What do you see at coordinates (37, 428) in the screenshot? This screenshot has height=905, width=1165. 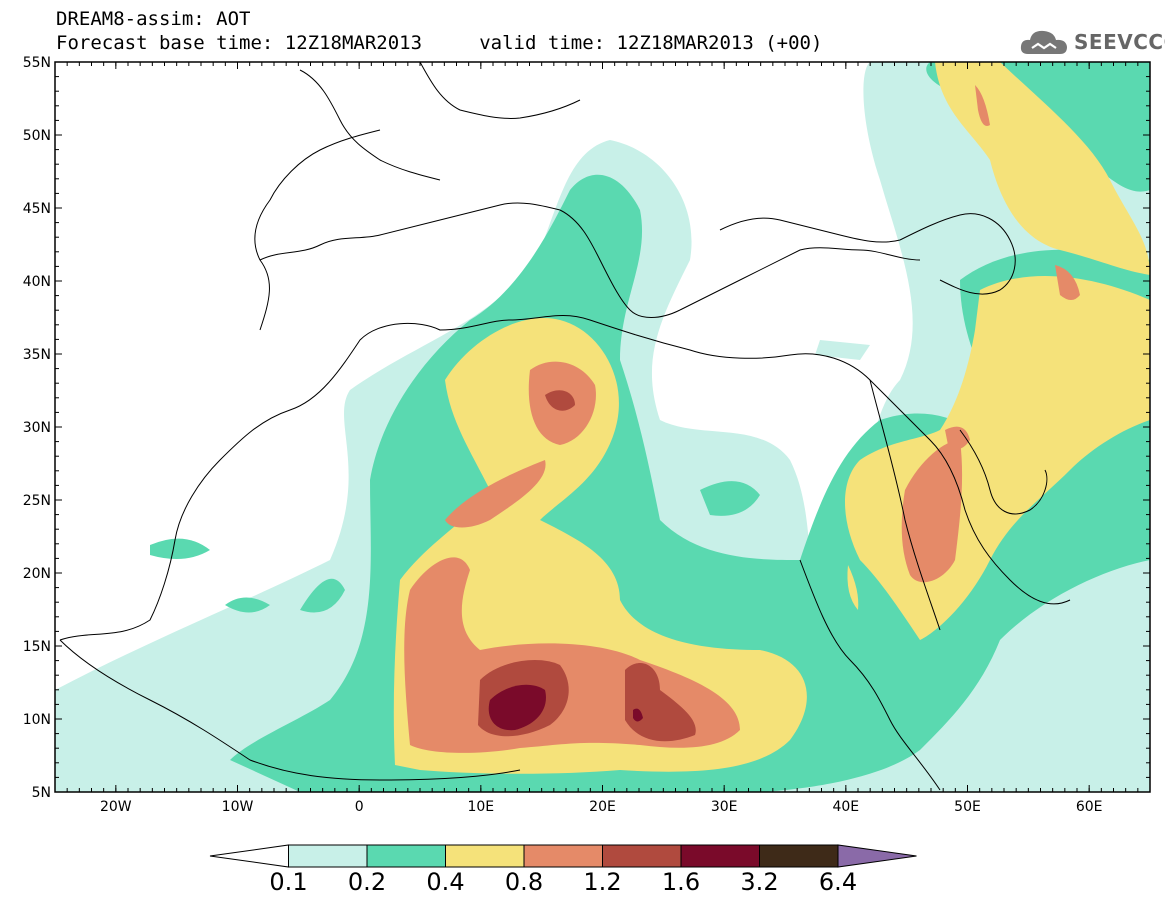 I see `lat-tick-label: 30N` at bounding box center [37, 428].